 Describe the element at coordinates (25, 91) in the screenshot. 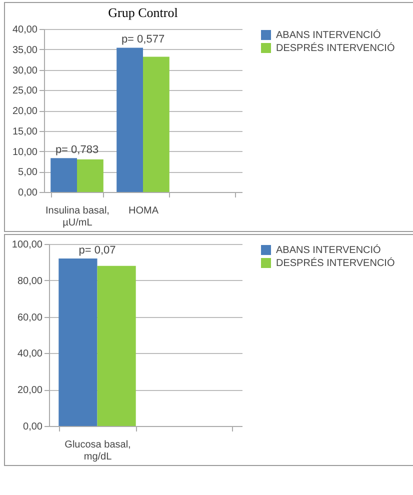

I see `y-tick-label: 25,00` at that location.